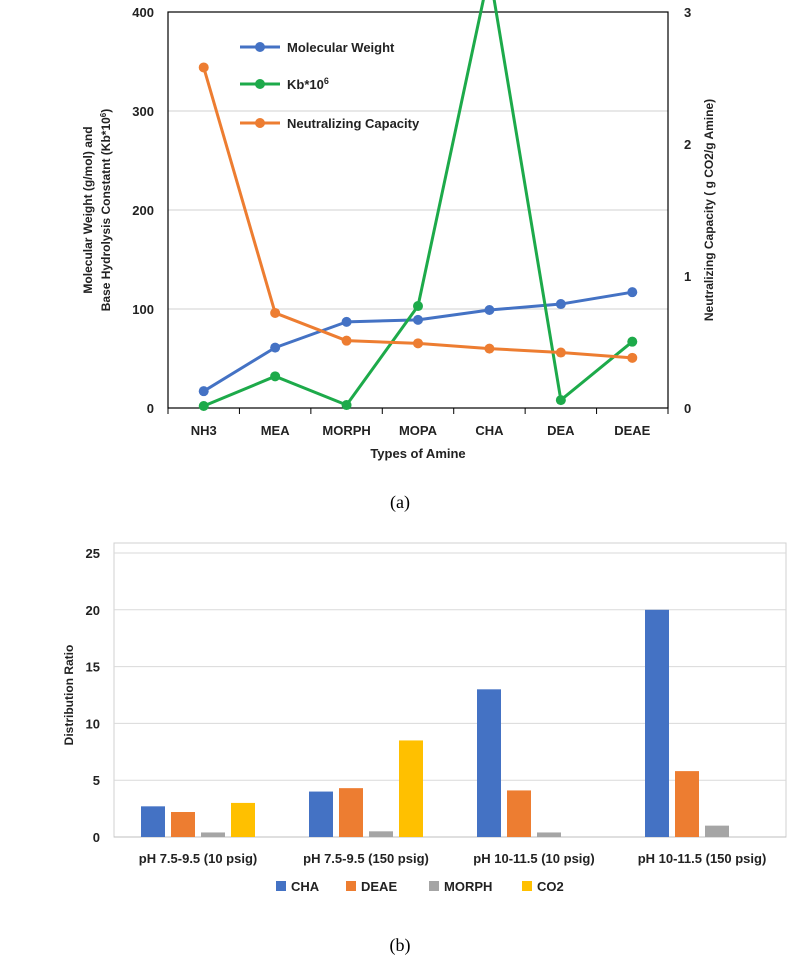 The width and height of the screenshot is (800, 958). What do you see at coordinates (489, 430) in the screenshot?
I see `x-tick-label: CHA` at bounding box center [489, 430].